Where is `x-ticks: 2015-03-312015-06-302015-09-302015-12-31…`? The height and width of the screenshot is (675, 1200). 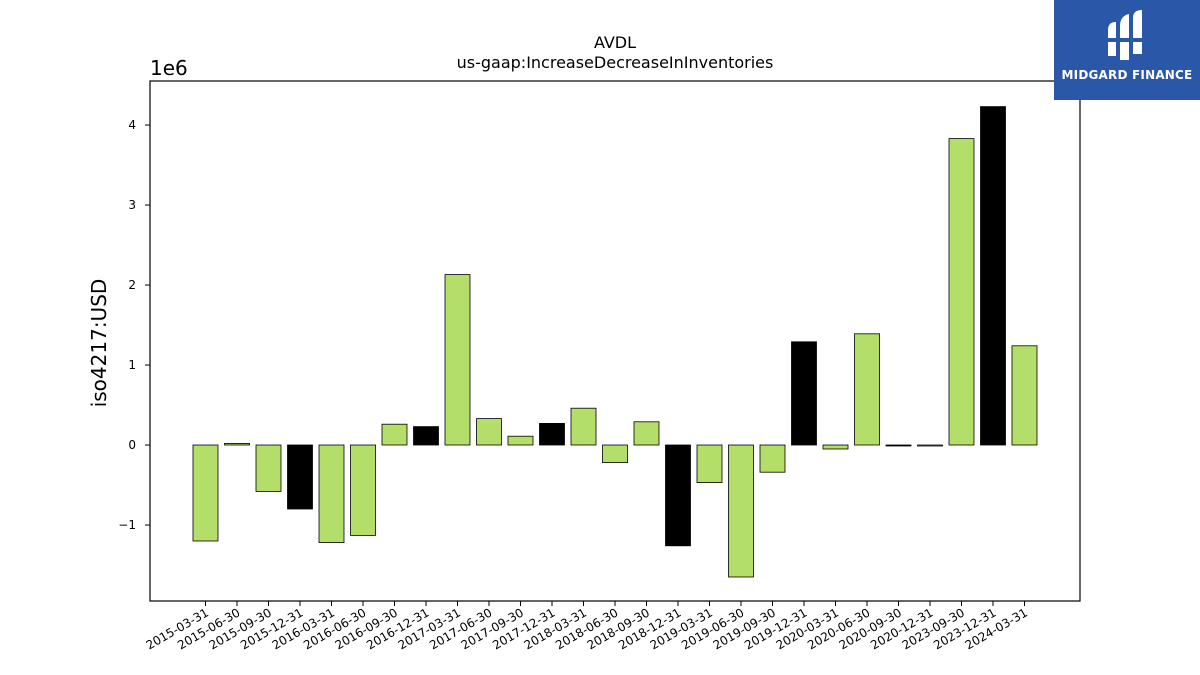 x-ticks: 2015-03-312015-06-302015-09-302015-12-31… is located at coordinates (587, 626).